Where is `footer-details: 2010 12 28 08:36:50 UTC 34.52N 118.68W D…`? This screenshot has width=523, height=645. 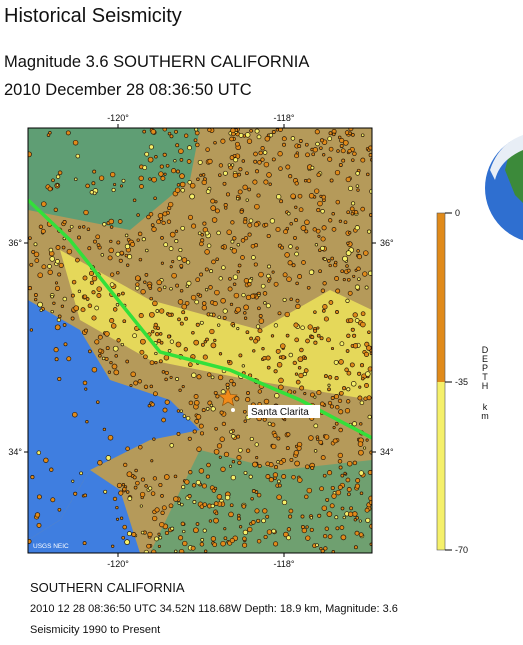
footer-details: 2010 12 28 08:36:50 UTC 34.52N 118.68W D… is located at coordinates (214, 609).